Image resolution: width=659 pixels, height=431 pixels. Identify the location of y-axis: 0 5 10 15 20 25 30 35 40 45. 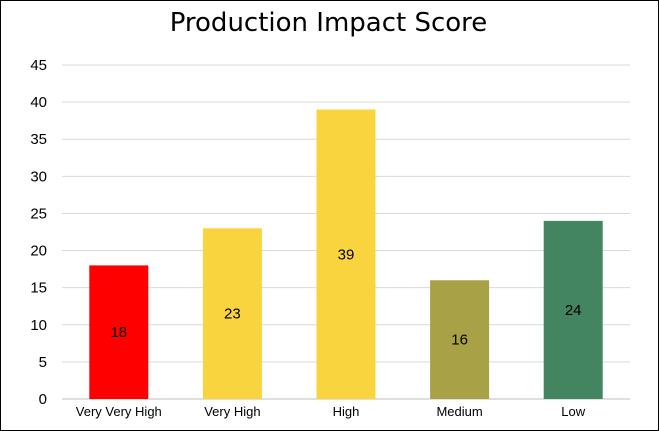
(38, 232).